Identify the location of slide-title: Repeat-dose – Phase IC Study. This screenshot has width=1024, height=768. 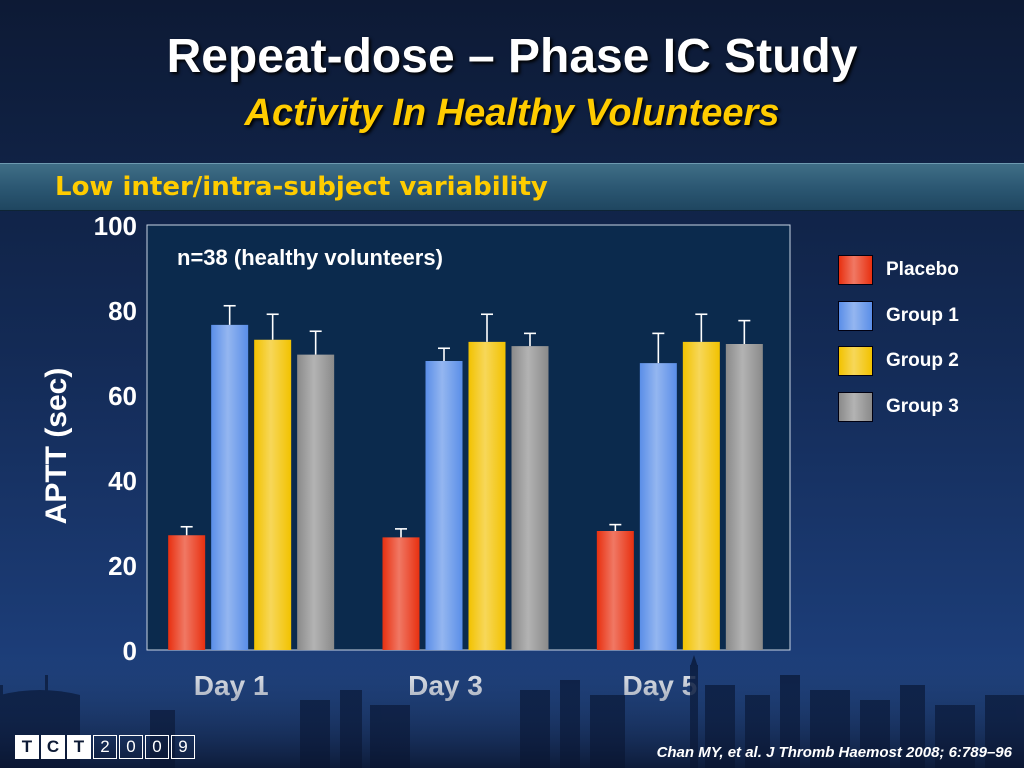
(512, 56).